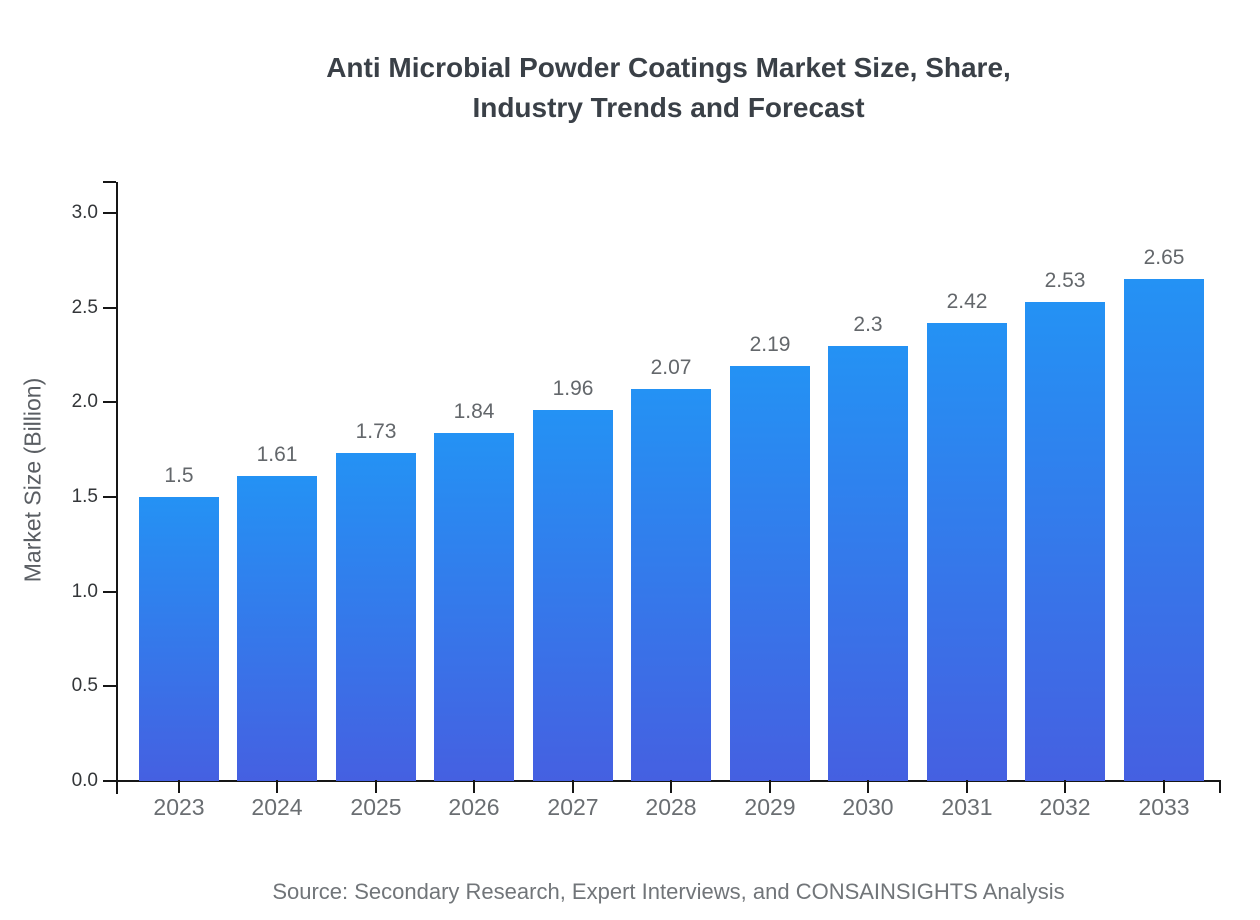  What do you see at coordinates (967, 807) in the screenshot?
I see `x-tick-label: 2031` at bounding box center [967, 807].